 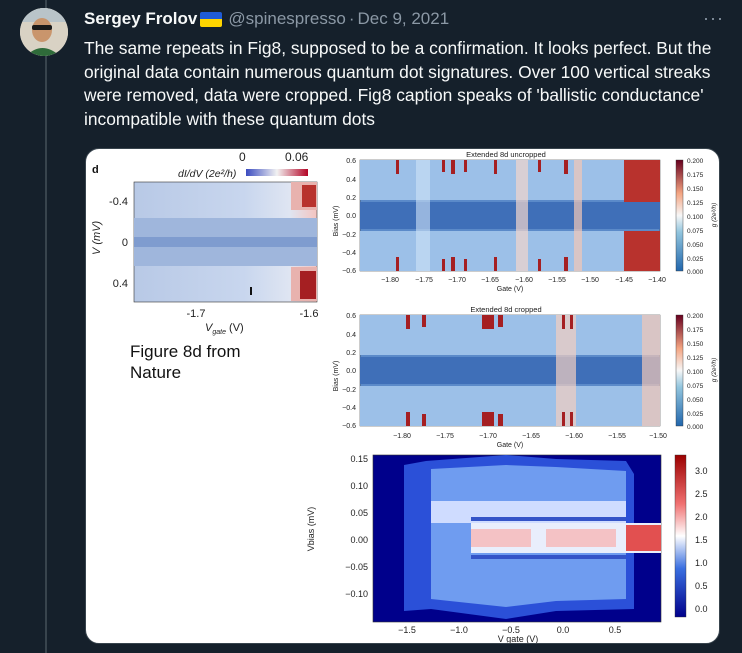 What do you see at coordinates (351, 161) in the screenshot?
I see `uncropped-ytick: 0.6` at bounding box center [351, 161].